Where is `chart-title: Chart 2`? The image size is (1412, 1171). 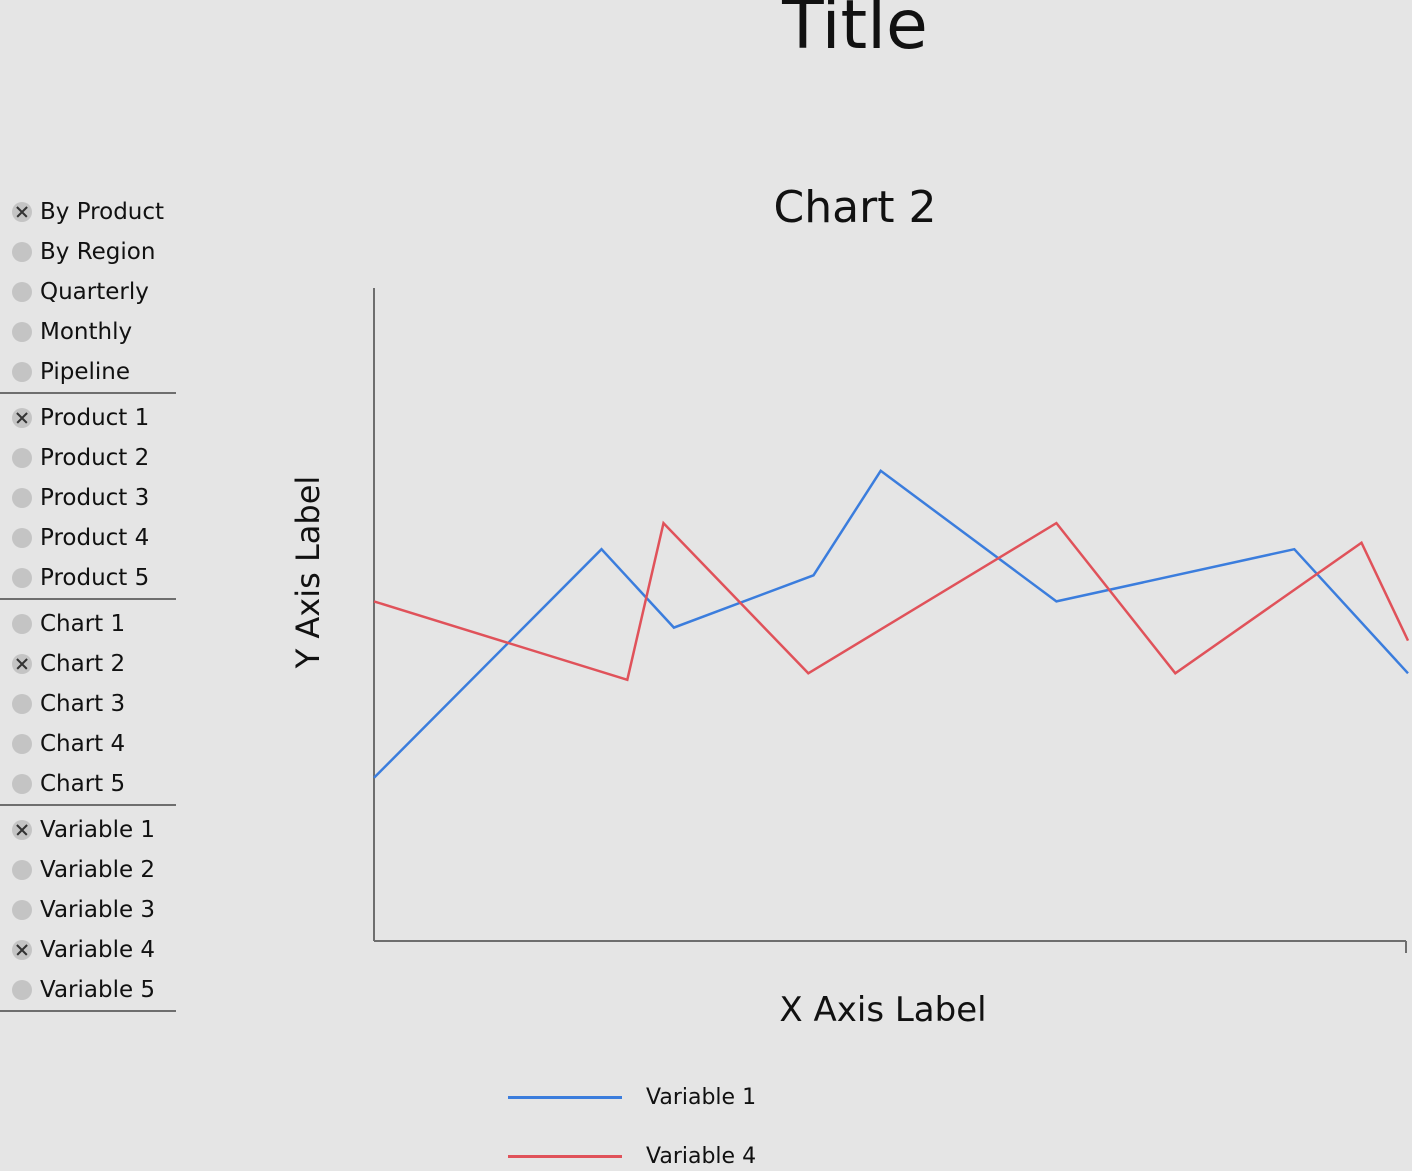 chart-title: Chart 2 is located at coordinates (855, 207).